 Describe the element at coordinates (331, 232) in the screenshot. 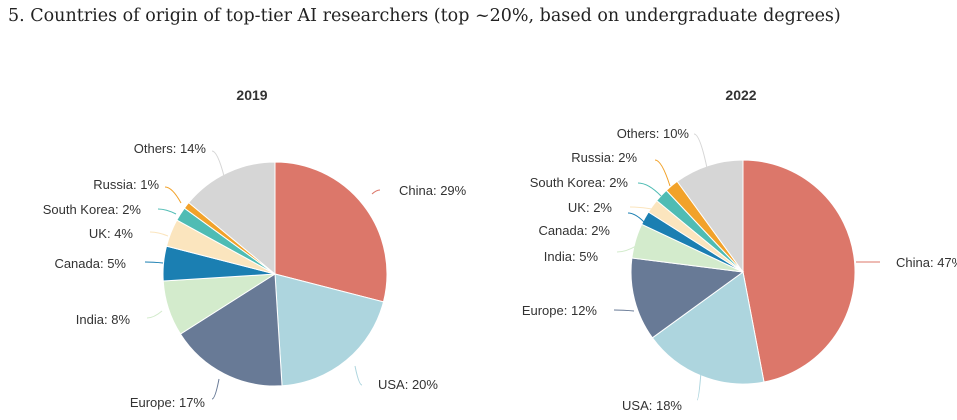

I see `pie-slice-2019-china` at that location.